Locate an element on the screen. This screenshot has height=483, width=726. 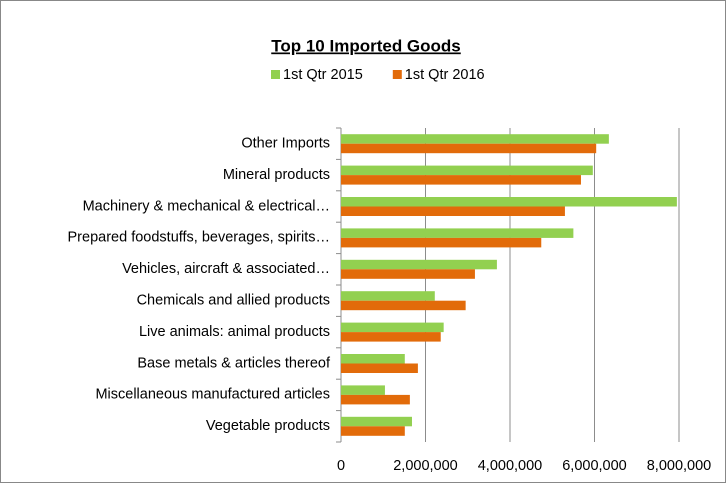
y-tick-label: Vegetable products is located at coordinates (268, 426).